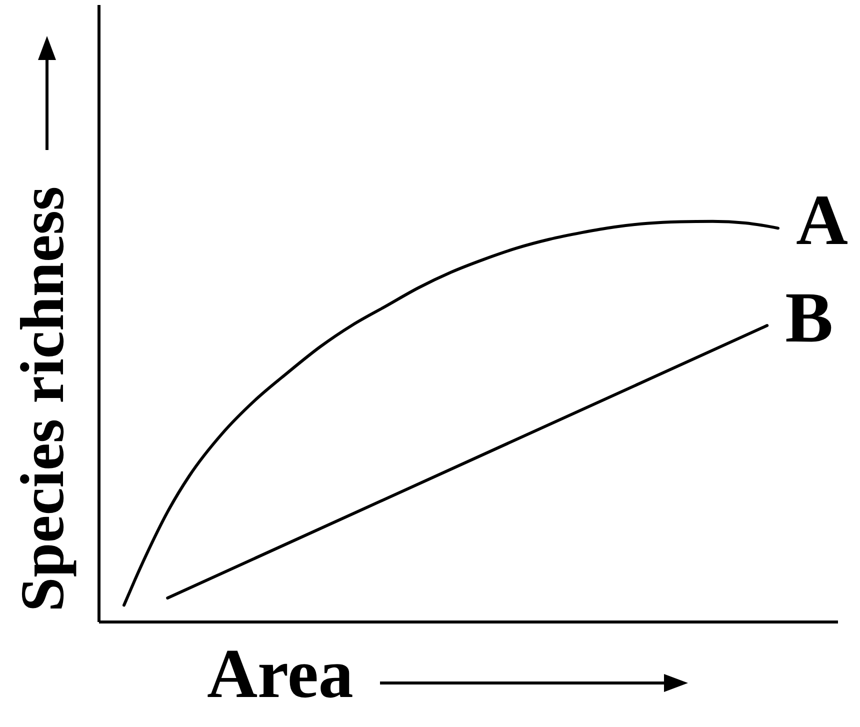  Describe the element at coordinates (822, 220) in the screenshot. I see `series-label: A` at that location.